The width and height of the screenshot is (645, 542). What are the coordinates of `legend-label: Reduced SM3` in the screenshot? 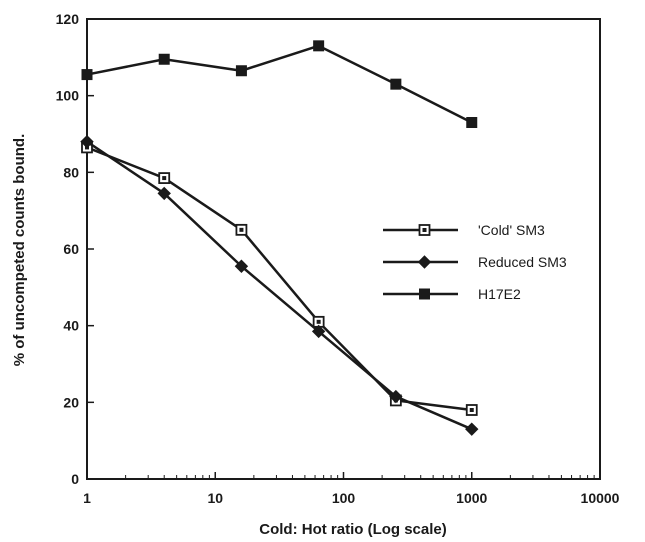 It's located at (522, 262).